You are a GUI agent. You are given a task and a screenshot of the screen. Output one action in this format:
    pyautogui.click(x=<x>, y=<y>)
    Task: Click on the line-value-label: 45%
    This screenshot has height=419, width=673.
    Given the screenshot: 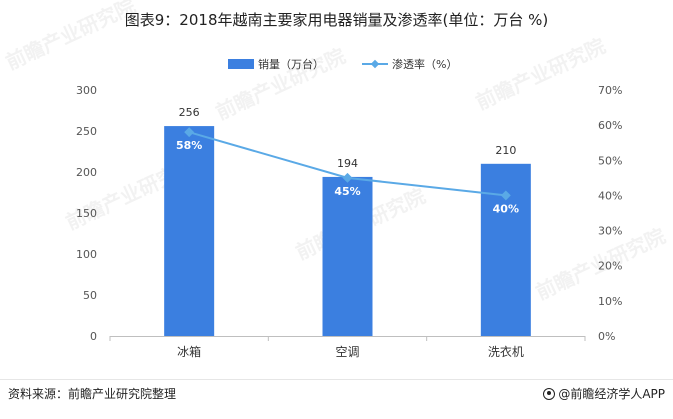 What is the action you would take?
    pyautogui.click(x=347, y=191)
    